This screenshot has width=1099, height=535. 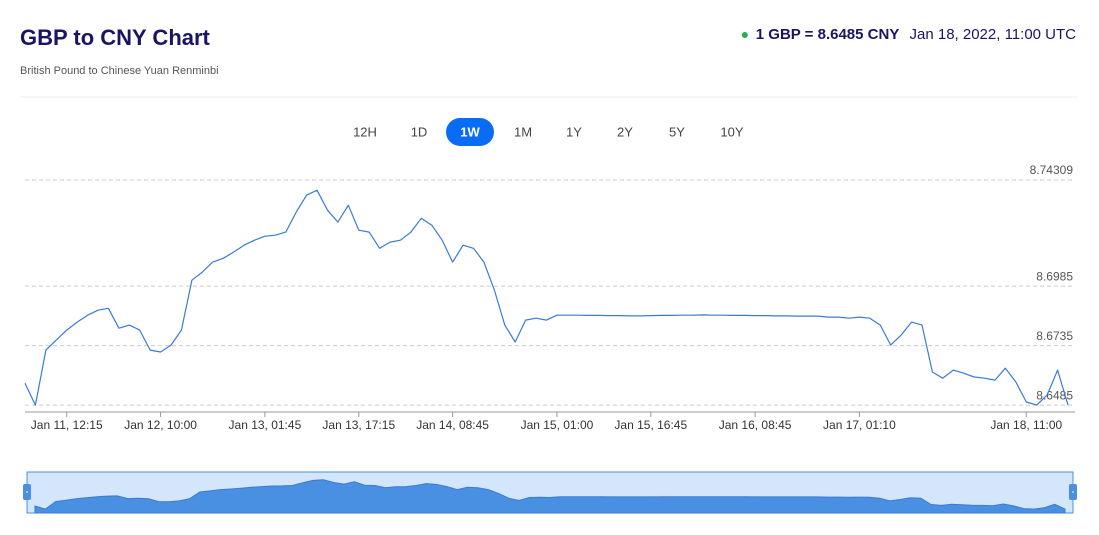 What do you see at coordinates (67, 425) in the screenshot?
I see `x-tick-label: Jan 11, 12:15` at bounding box center [67, 425].